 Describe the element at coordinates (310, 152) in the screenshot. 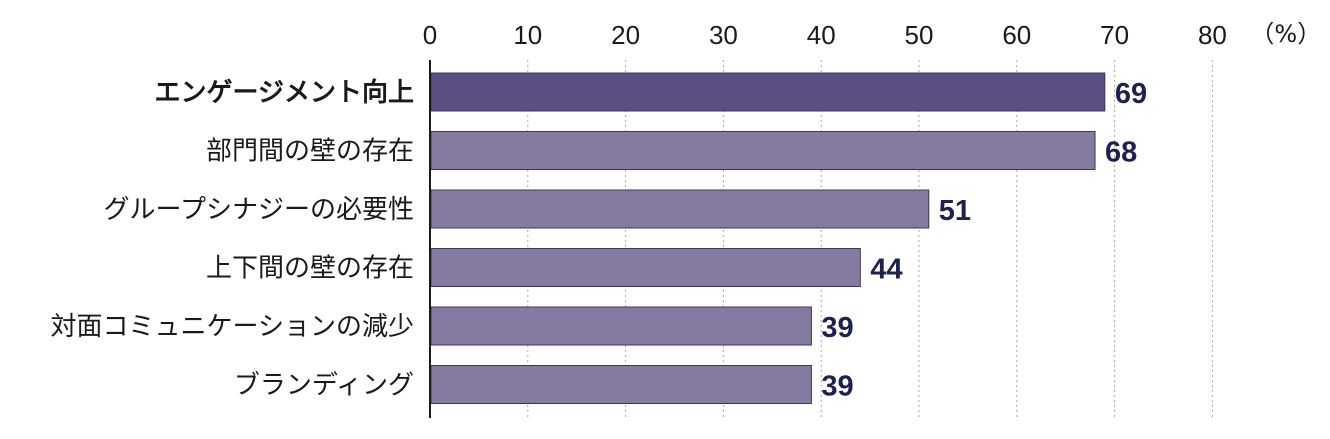

I see `category-label: 部門間の壁の存在` at that location.